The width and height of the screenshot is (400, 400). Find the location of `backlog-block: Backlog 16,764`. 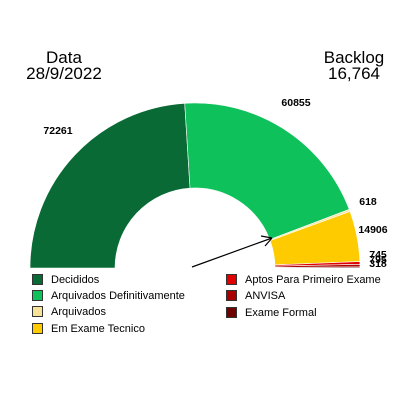

backlog-block: Backlog 16,764 is located at coordinates (354, 65).